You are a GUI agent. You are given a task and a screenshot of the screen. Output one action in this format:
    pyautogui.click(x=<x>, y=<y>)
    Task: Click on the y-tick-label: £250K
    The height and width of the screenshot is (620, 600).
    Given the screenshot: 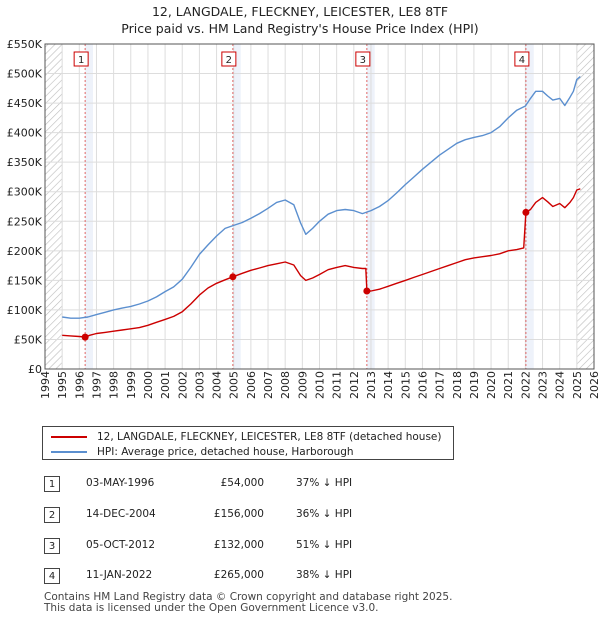 What is the action you would take?
    pyautogui.click(x=25, y=221)
    